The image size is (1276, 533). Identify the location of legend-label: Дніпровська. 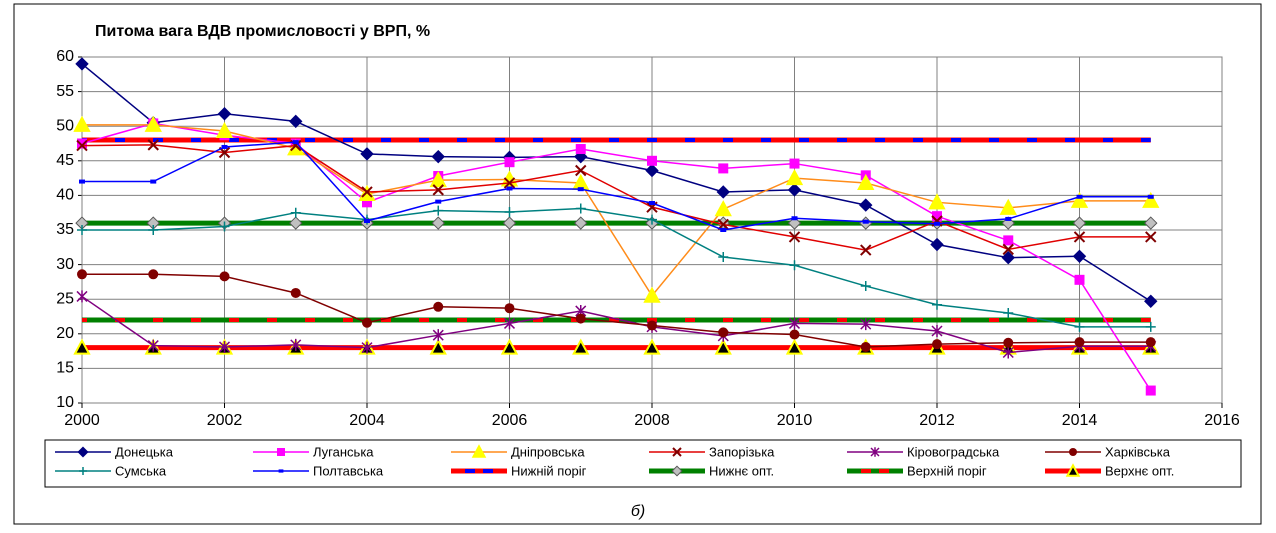
(548, 451).